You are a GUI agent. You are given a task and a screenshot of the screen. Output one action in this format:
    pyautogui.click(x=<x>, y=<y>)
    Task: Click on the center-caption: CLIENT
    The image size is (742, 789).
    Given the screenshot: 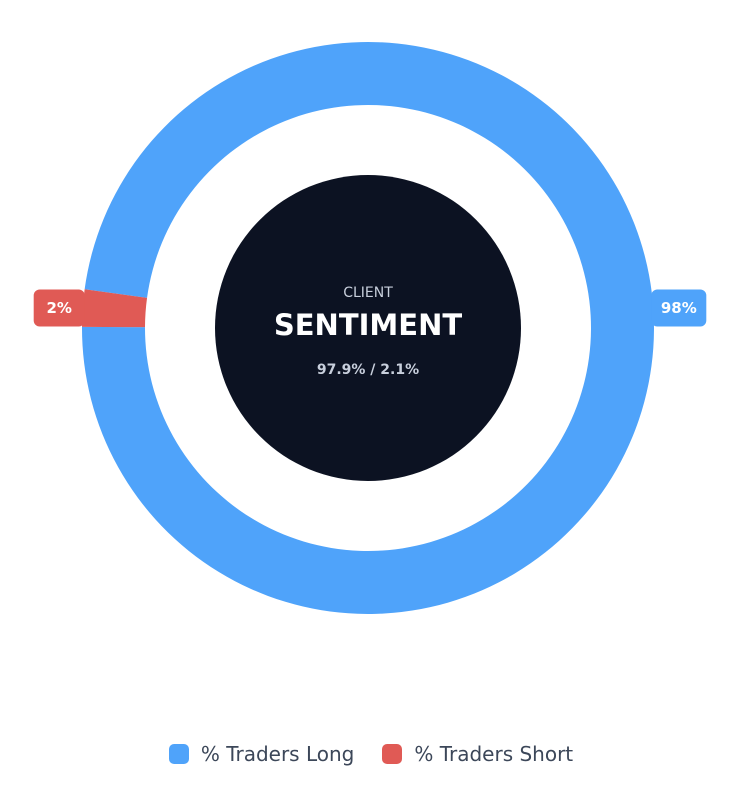 What is the action you would take?
    pyautogui.click(x=368, y=293)
    